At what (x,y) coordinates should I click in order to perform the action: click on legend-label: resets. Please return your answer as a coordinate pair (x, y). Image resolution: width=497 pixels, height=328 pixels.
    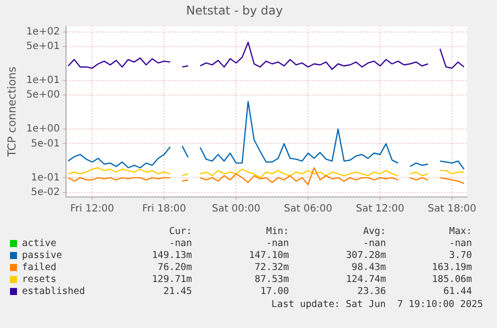
    Looking at the image, I should click on (40, 280).